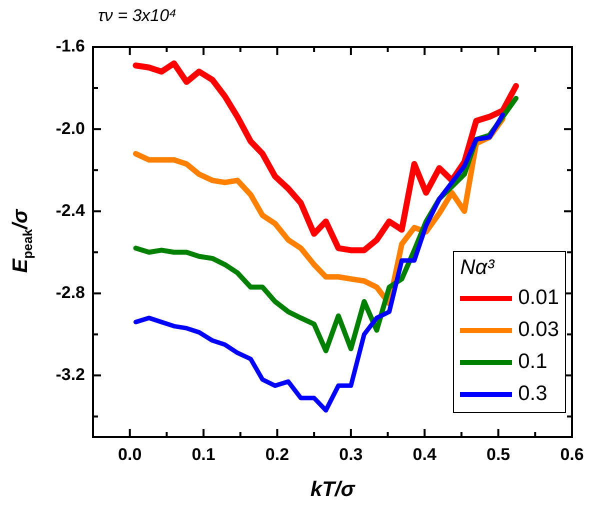 This screenshot has width=592, height=511. What do you see at coordinates (351, 454) in the screenshot?
I see `x-tick-label: 0.3` at bounding box center [351, 454].